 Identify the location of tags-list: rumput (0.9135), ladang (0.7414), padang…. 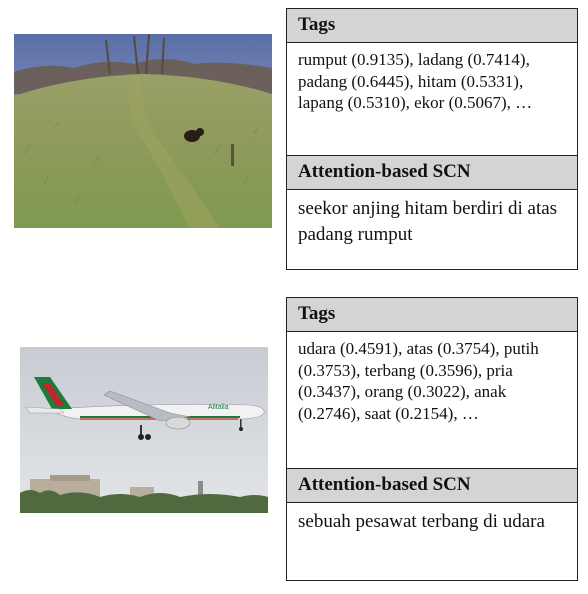
(415, 81).